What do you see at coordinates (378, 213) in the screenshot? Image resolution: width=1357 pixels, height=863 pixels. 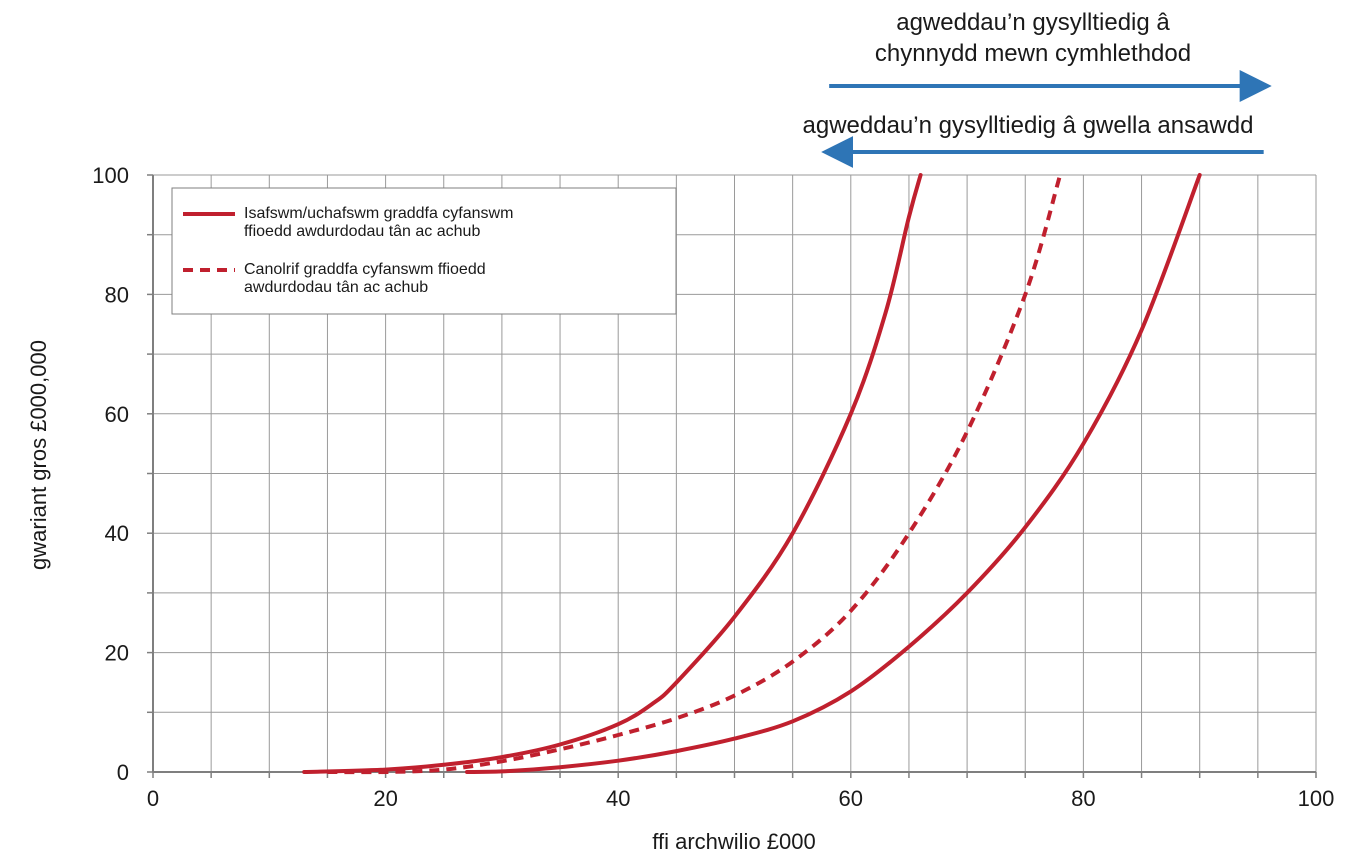 I see `legend-label: Isafswm/uchafswm graddfa cyfanswm` at bounding box center [378, 213].